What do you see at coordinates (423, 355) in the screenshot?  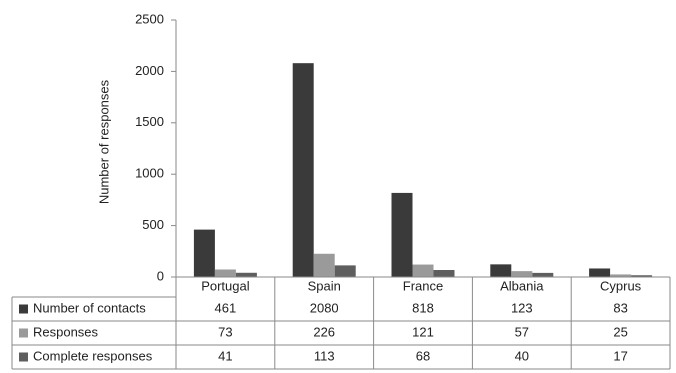 I see `data-label: 68` at bounding box center [423, 355].